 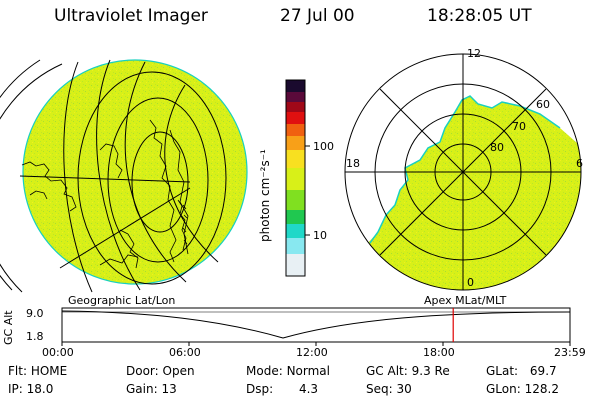 I want to click on coastline-outline, so click(x=105, y=194).